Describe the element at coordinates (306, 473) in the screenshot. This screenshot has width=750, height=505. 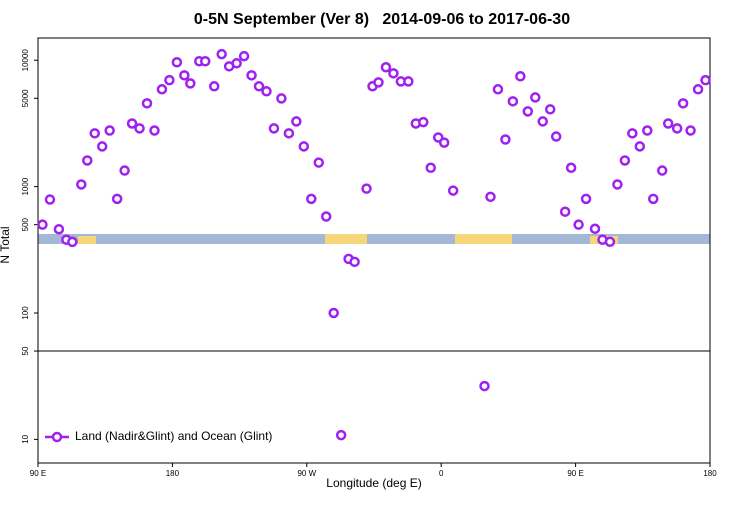
I see `x-tick-label: 90 W` at that location.